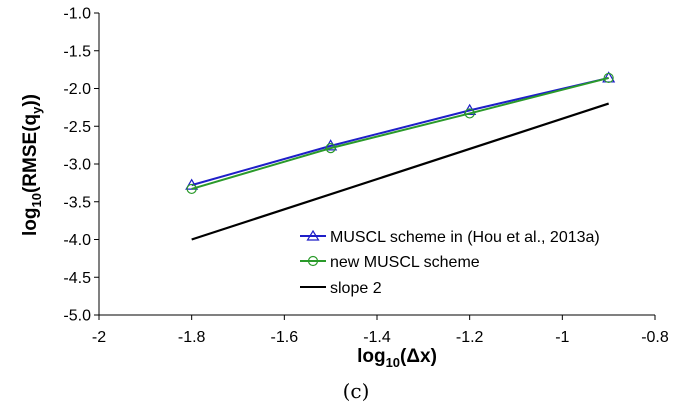 The image size is (695, 414). Describe the element at coordinates (36, 200) in the screenshot. I see `y-axis-label-sub: 10` at that location.